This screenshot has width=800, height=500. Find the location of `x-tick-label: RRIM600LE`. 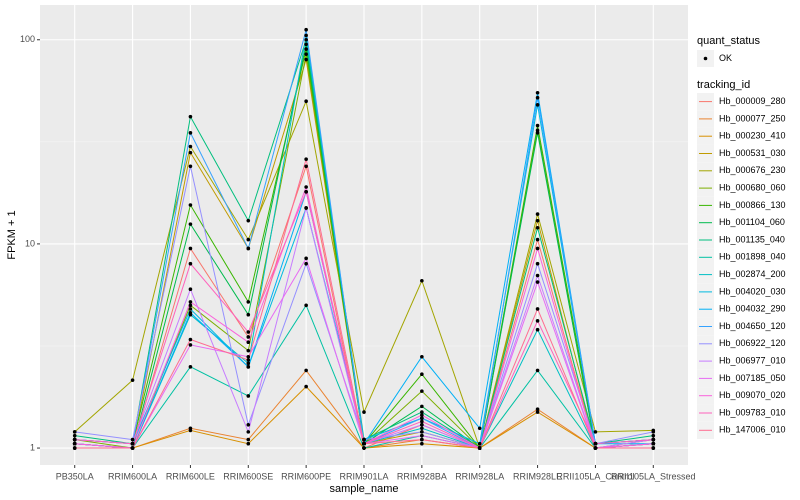

x-tick-label: RRIM600LE is located at coordinates (190, 476).